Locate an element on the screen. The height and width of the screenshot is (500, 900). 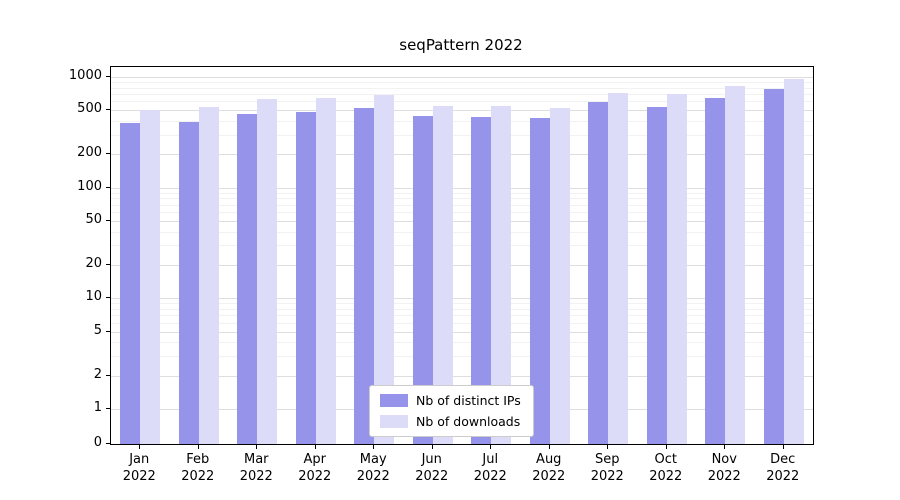
y-tick-label: 20 is located at coordinates (93, 263).